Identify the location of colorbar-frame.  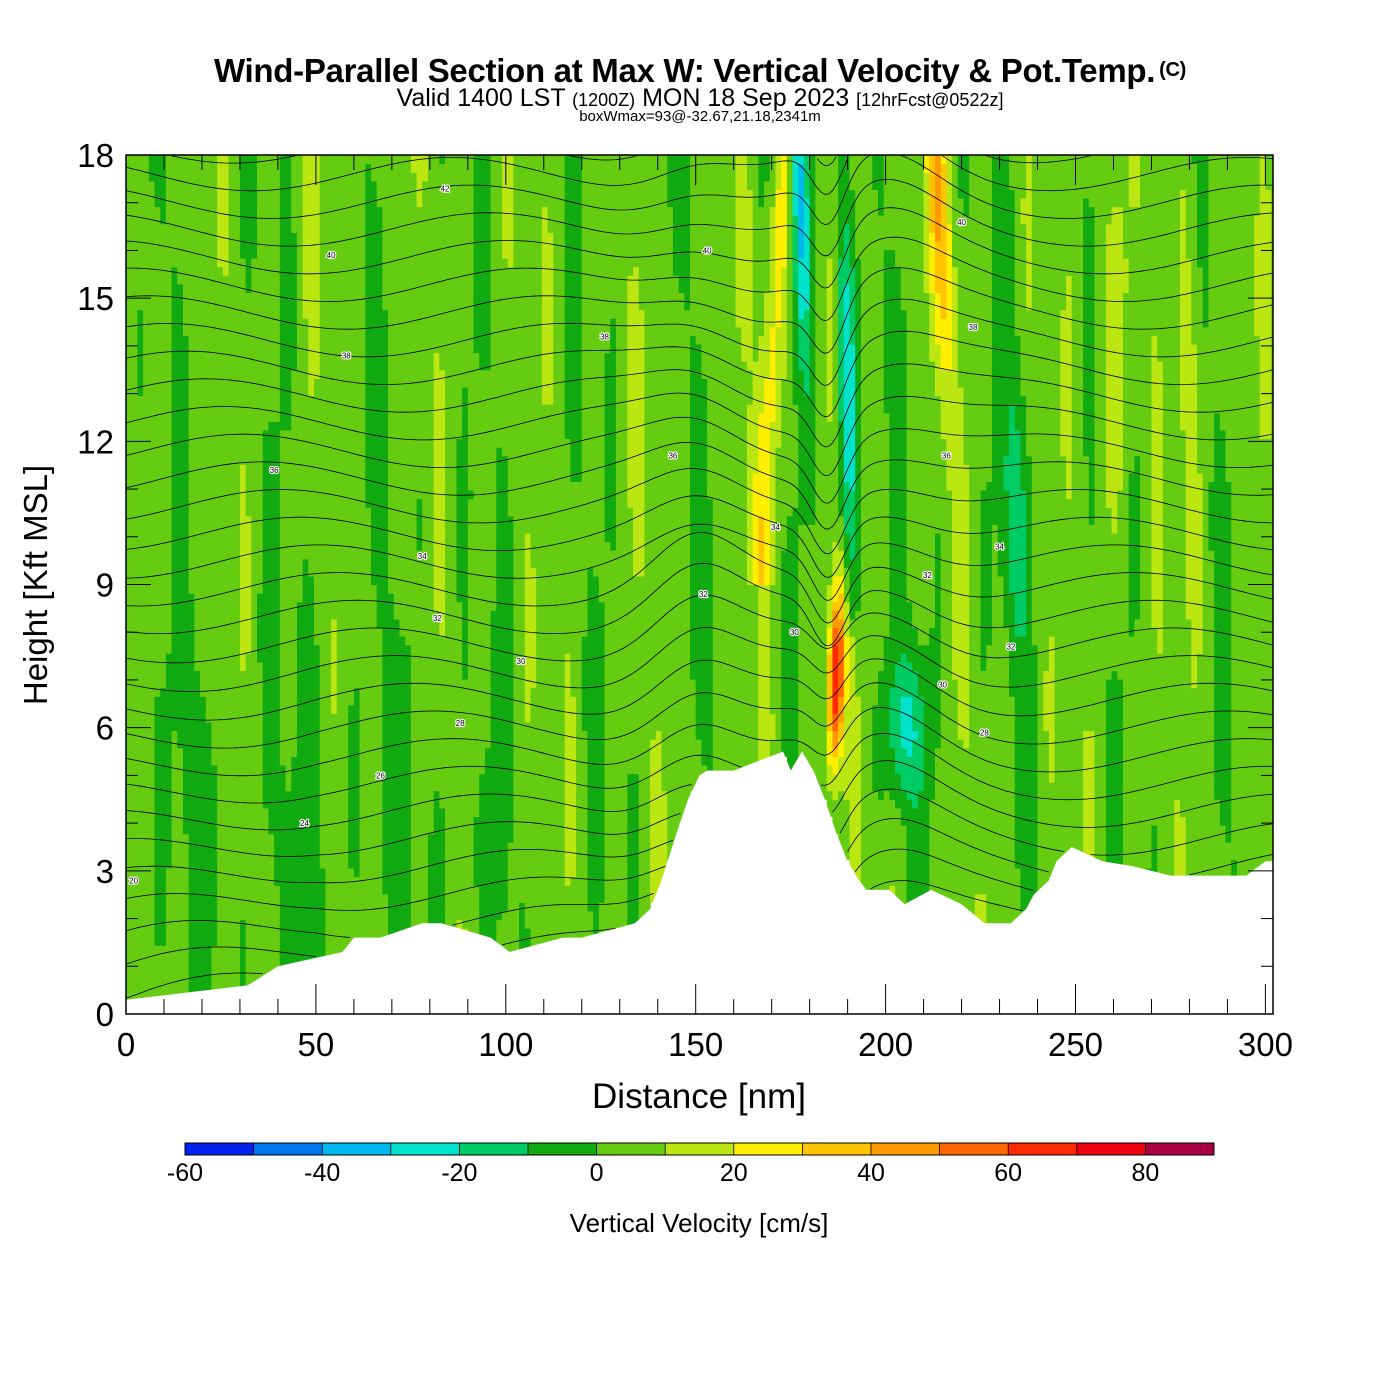
(699, 1149).